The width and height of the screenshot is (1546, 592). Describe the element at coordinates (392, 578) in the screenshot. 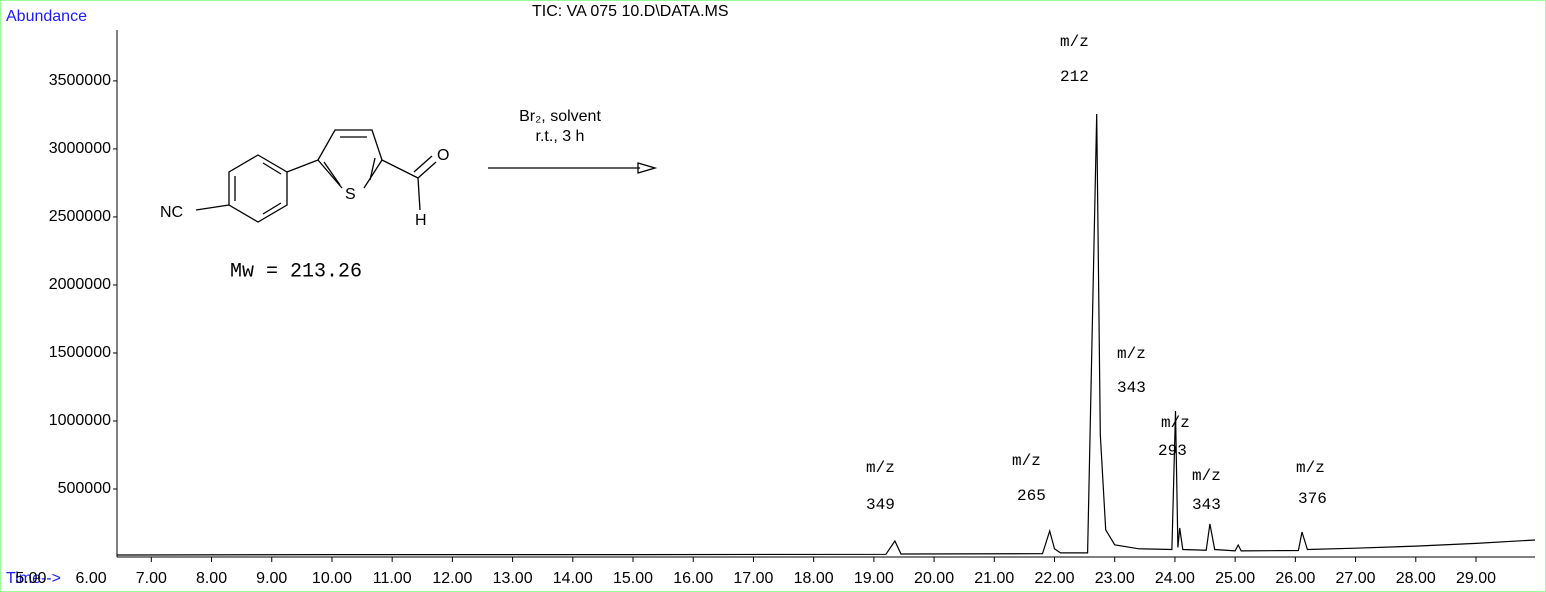

I see `x-tick-label: 11.00` at that location.